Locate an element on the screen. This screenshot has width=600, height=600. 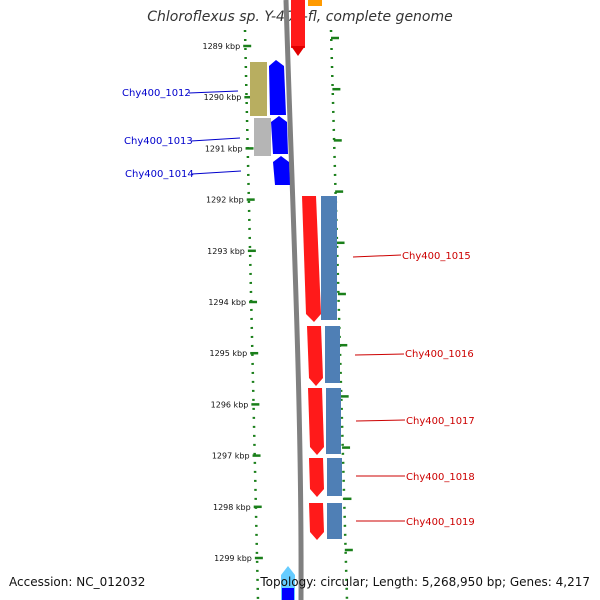
gene-label-1017: Chy400_1017 is located at coordinates (440, 421).